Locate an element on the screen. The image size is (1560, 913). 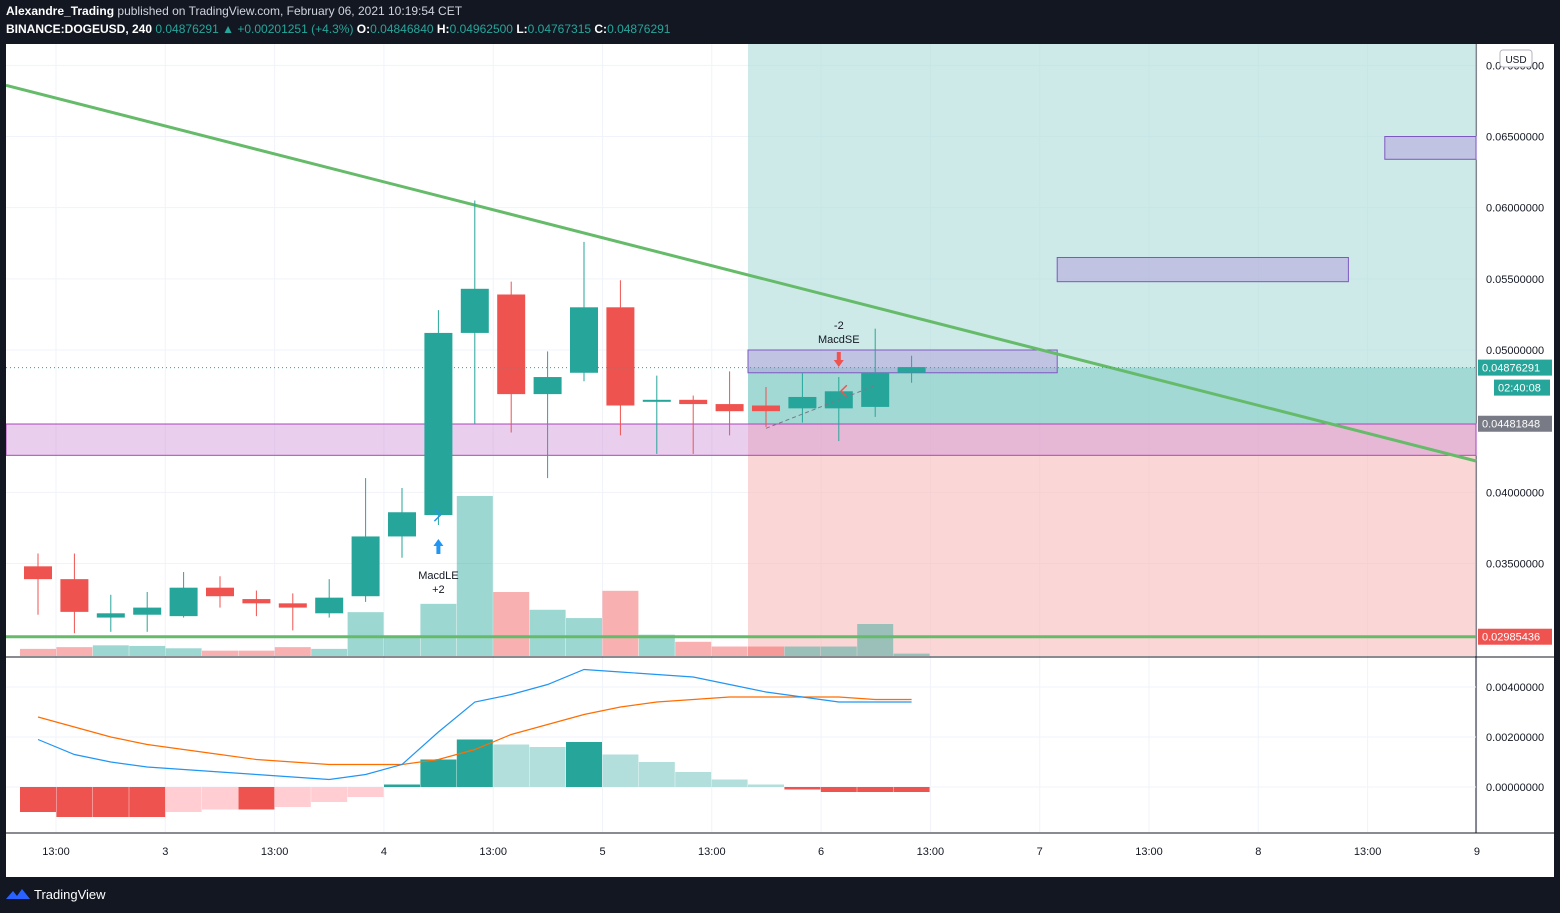
time-tick-label: 4 is located at coordinates (384, 852).